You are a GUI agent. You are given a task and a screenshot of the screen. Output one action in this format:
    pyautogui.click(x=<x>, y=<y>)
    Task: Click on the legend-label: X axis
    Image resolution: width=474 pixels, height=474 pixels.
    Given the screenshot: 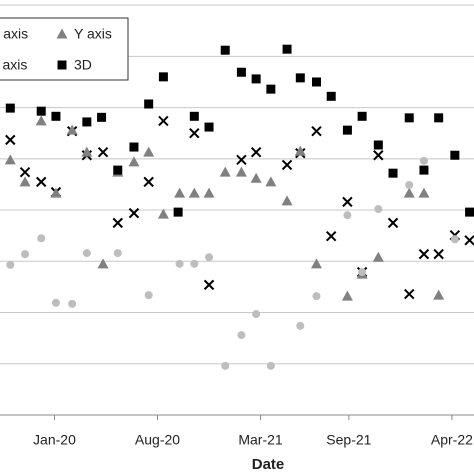 What is the action you would take?
    pyautogui.click(x=14, y=34)
    